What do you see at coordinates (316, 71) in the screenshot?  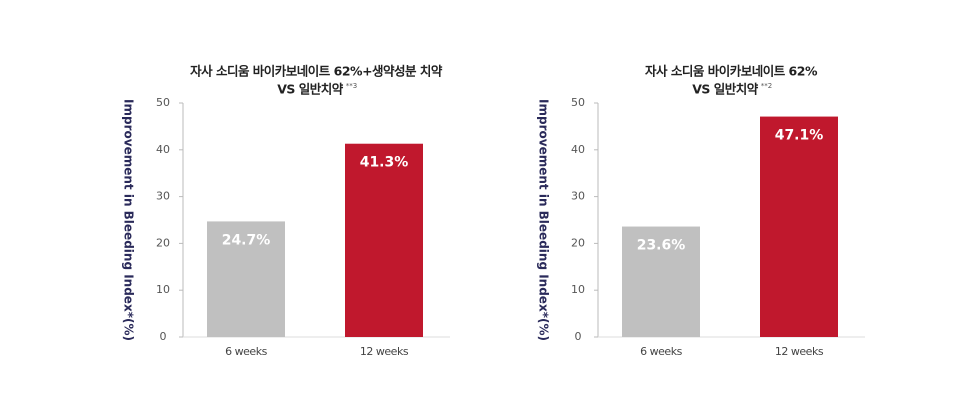 I see `chart-title: 자사 소디움 바이카보네이트 62%+생약성분 치약` at bounding box center [316, 71].